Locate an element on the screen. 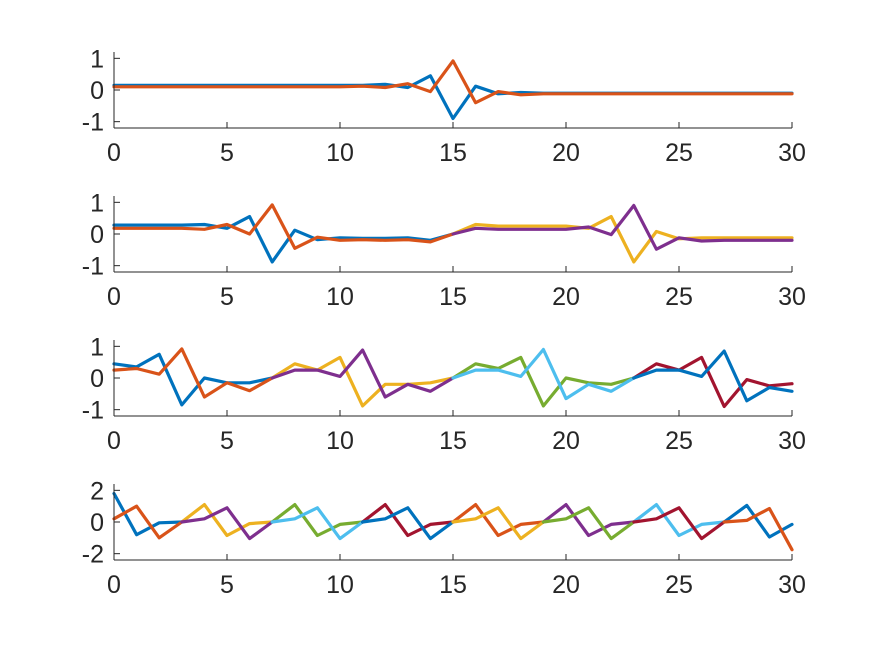  subplot-2-series-1-line is located at coordinates (283, 239).